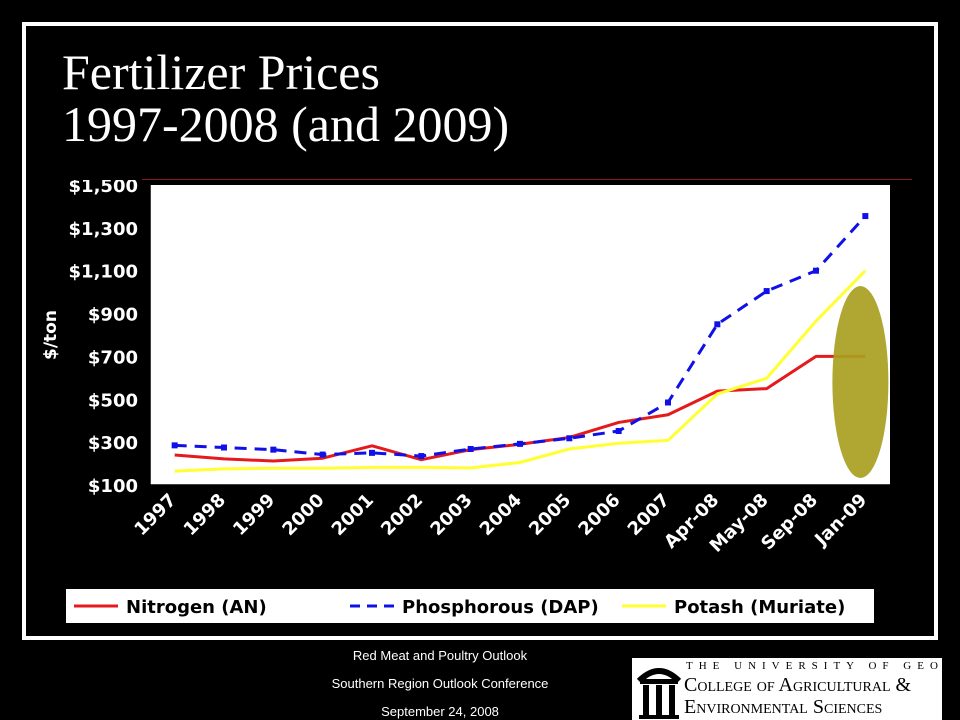 This screenshot has height=720, width=960. Describe the element at coordinates (113, 486) in the screenshot. I see `y-tick-label: $100` at that location.